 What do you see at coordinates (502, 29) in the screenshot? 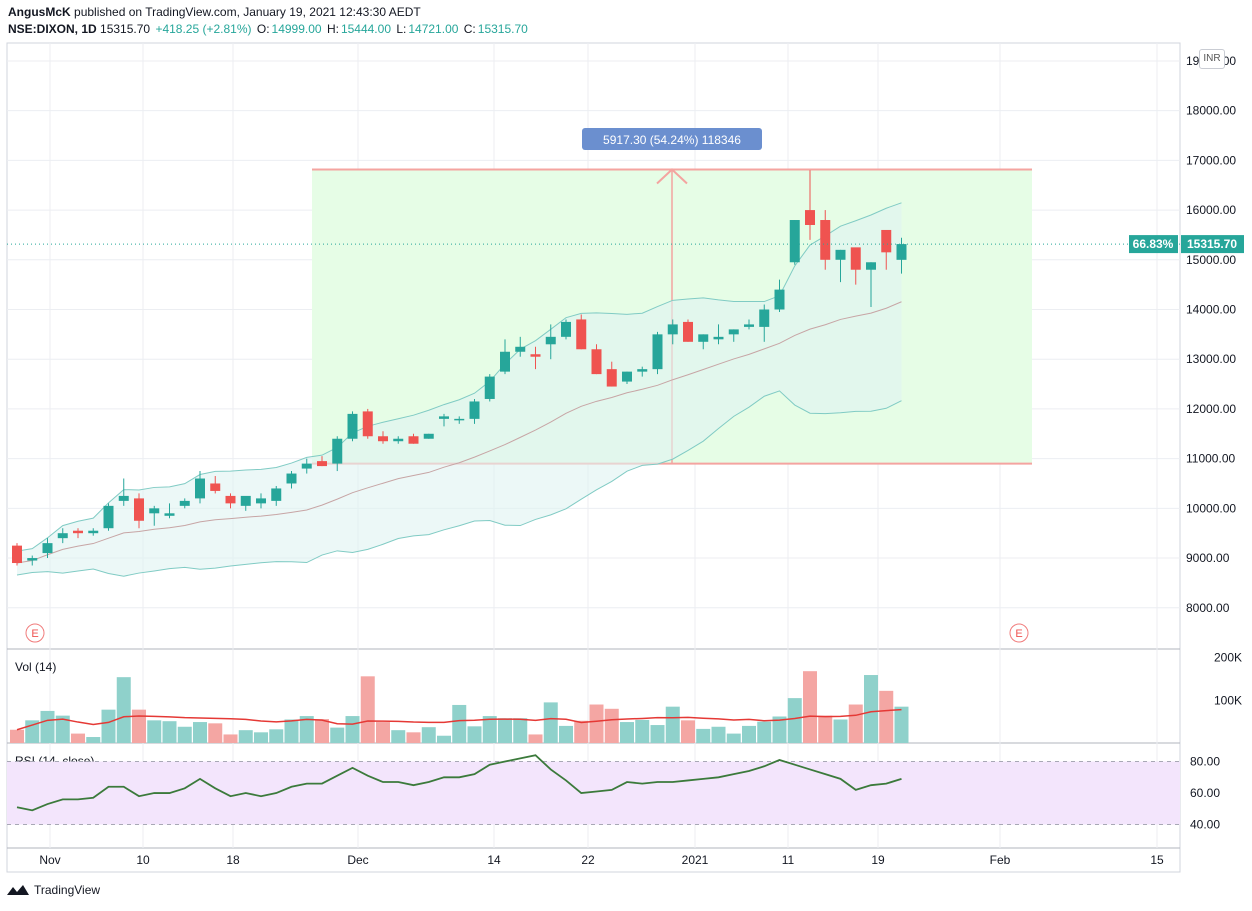
I see `close-value: 15315.70` at bounding box center [502, 29].